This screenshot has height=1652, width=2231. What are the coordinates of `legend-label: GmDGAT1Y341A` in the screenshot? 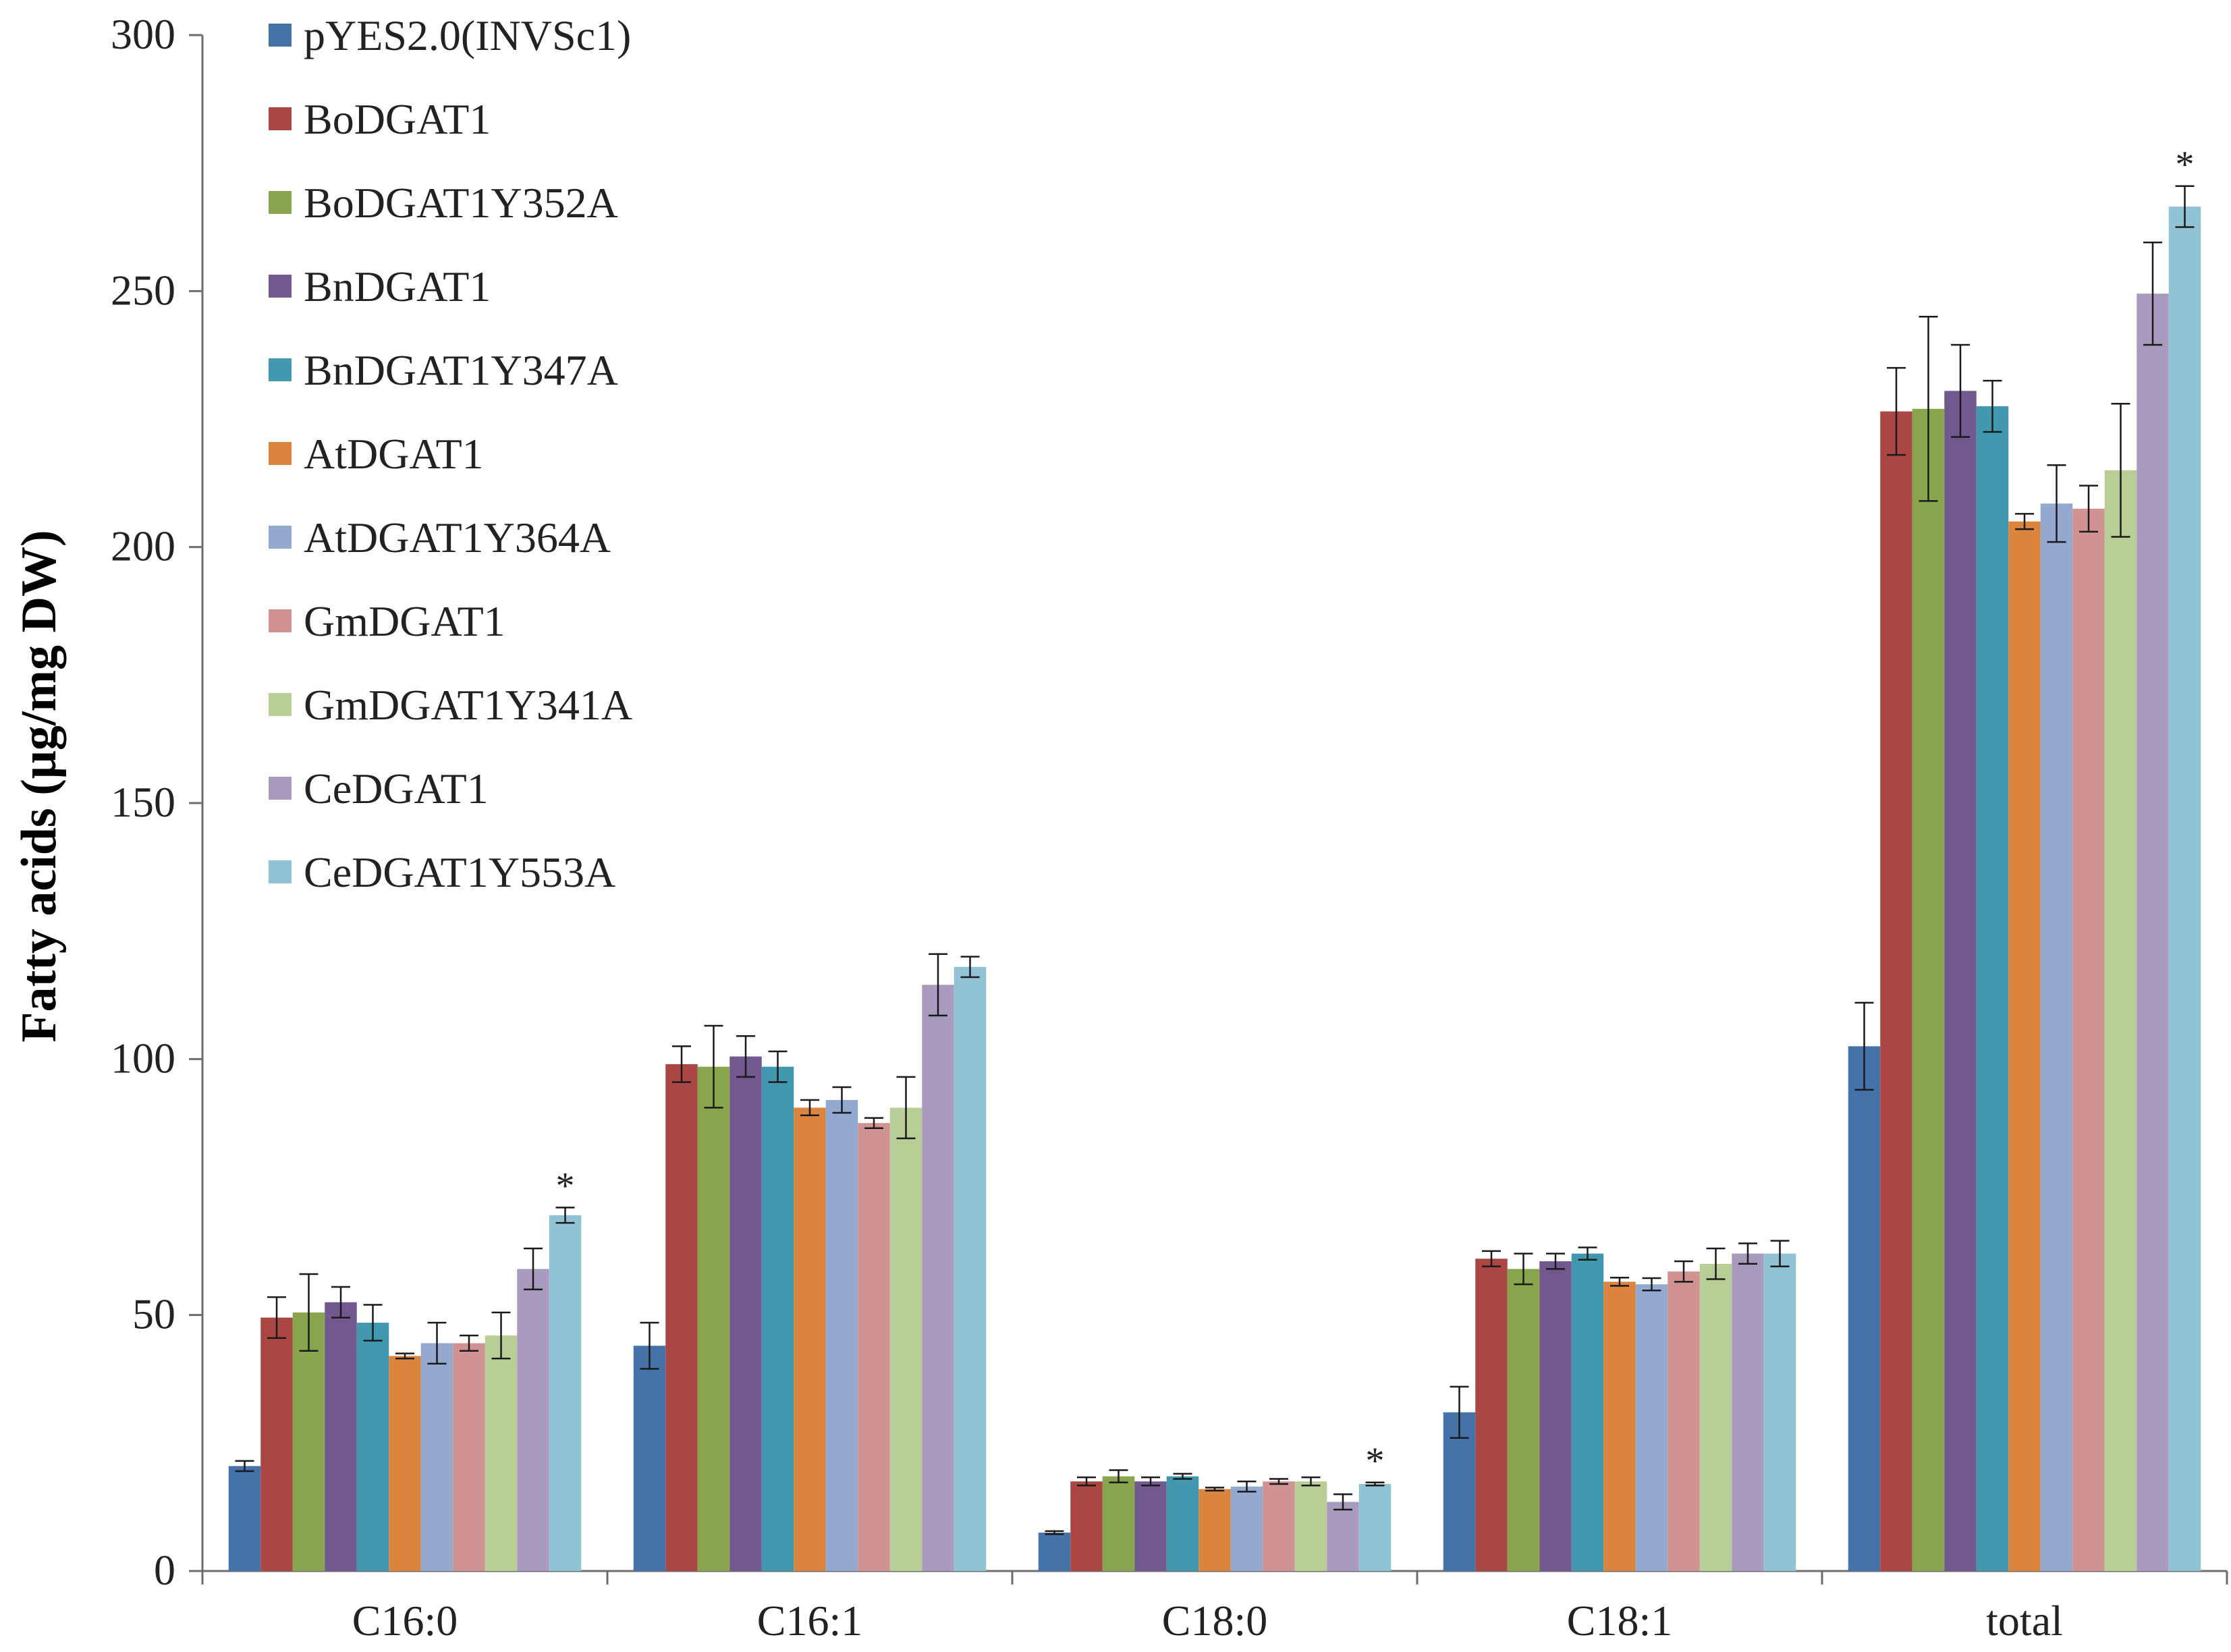 It's located at (468, 705).